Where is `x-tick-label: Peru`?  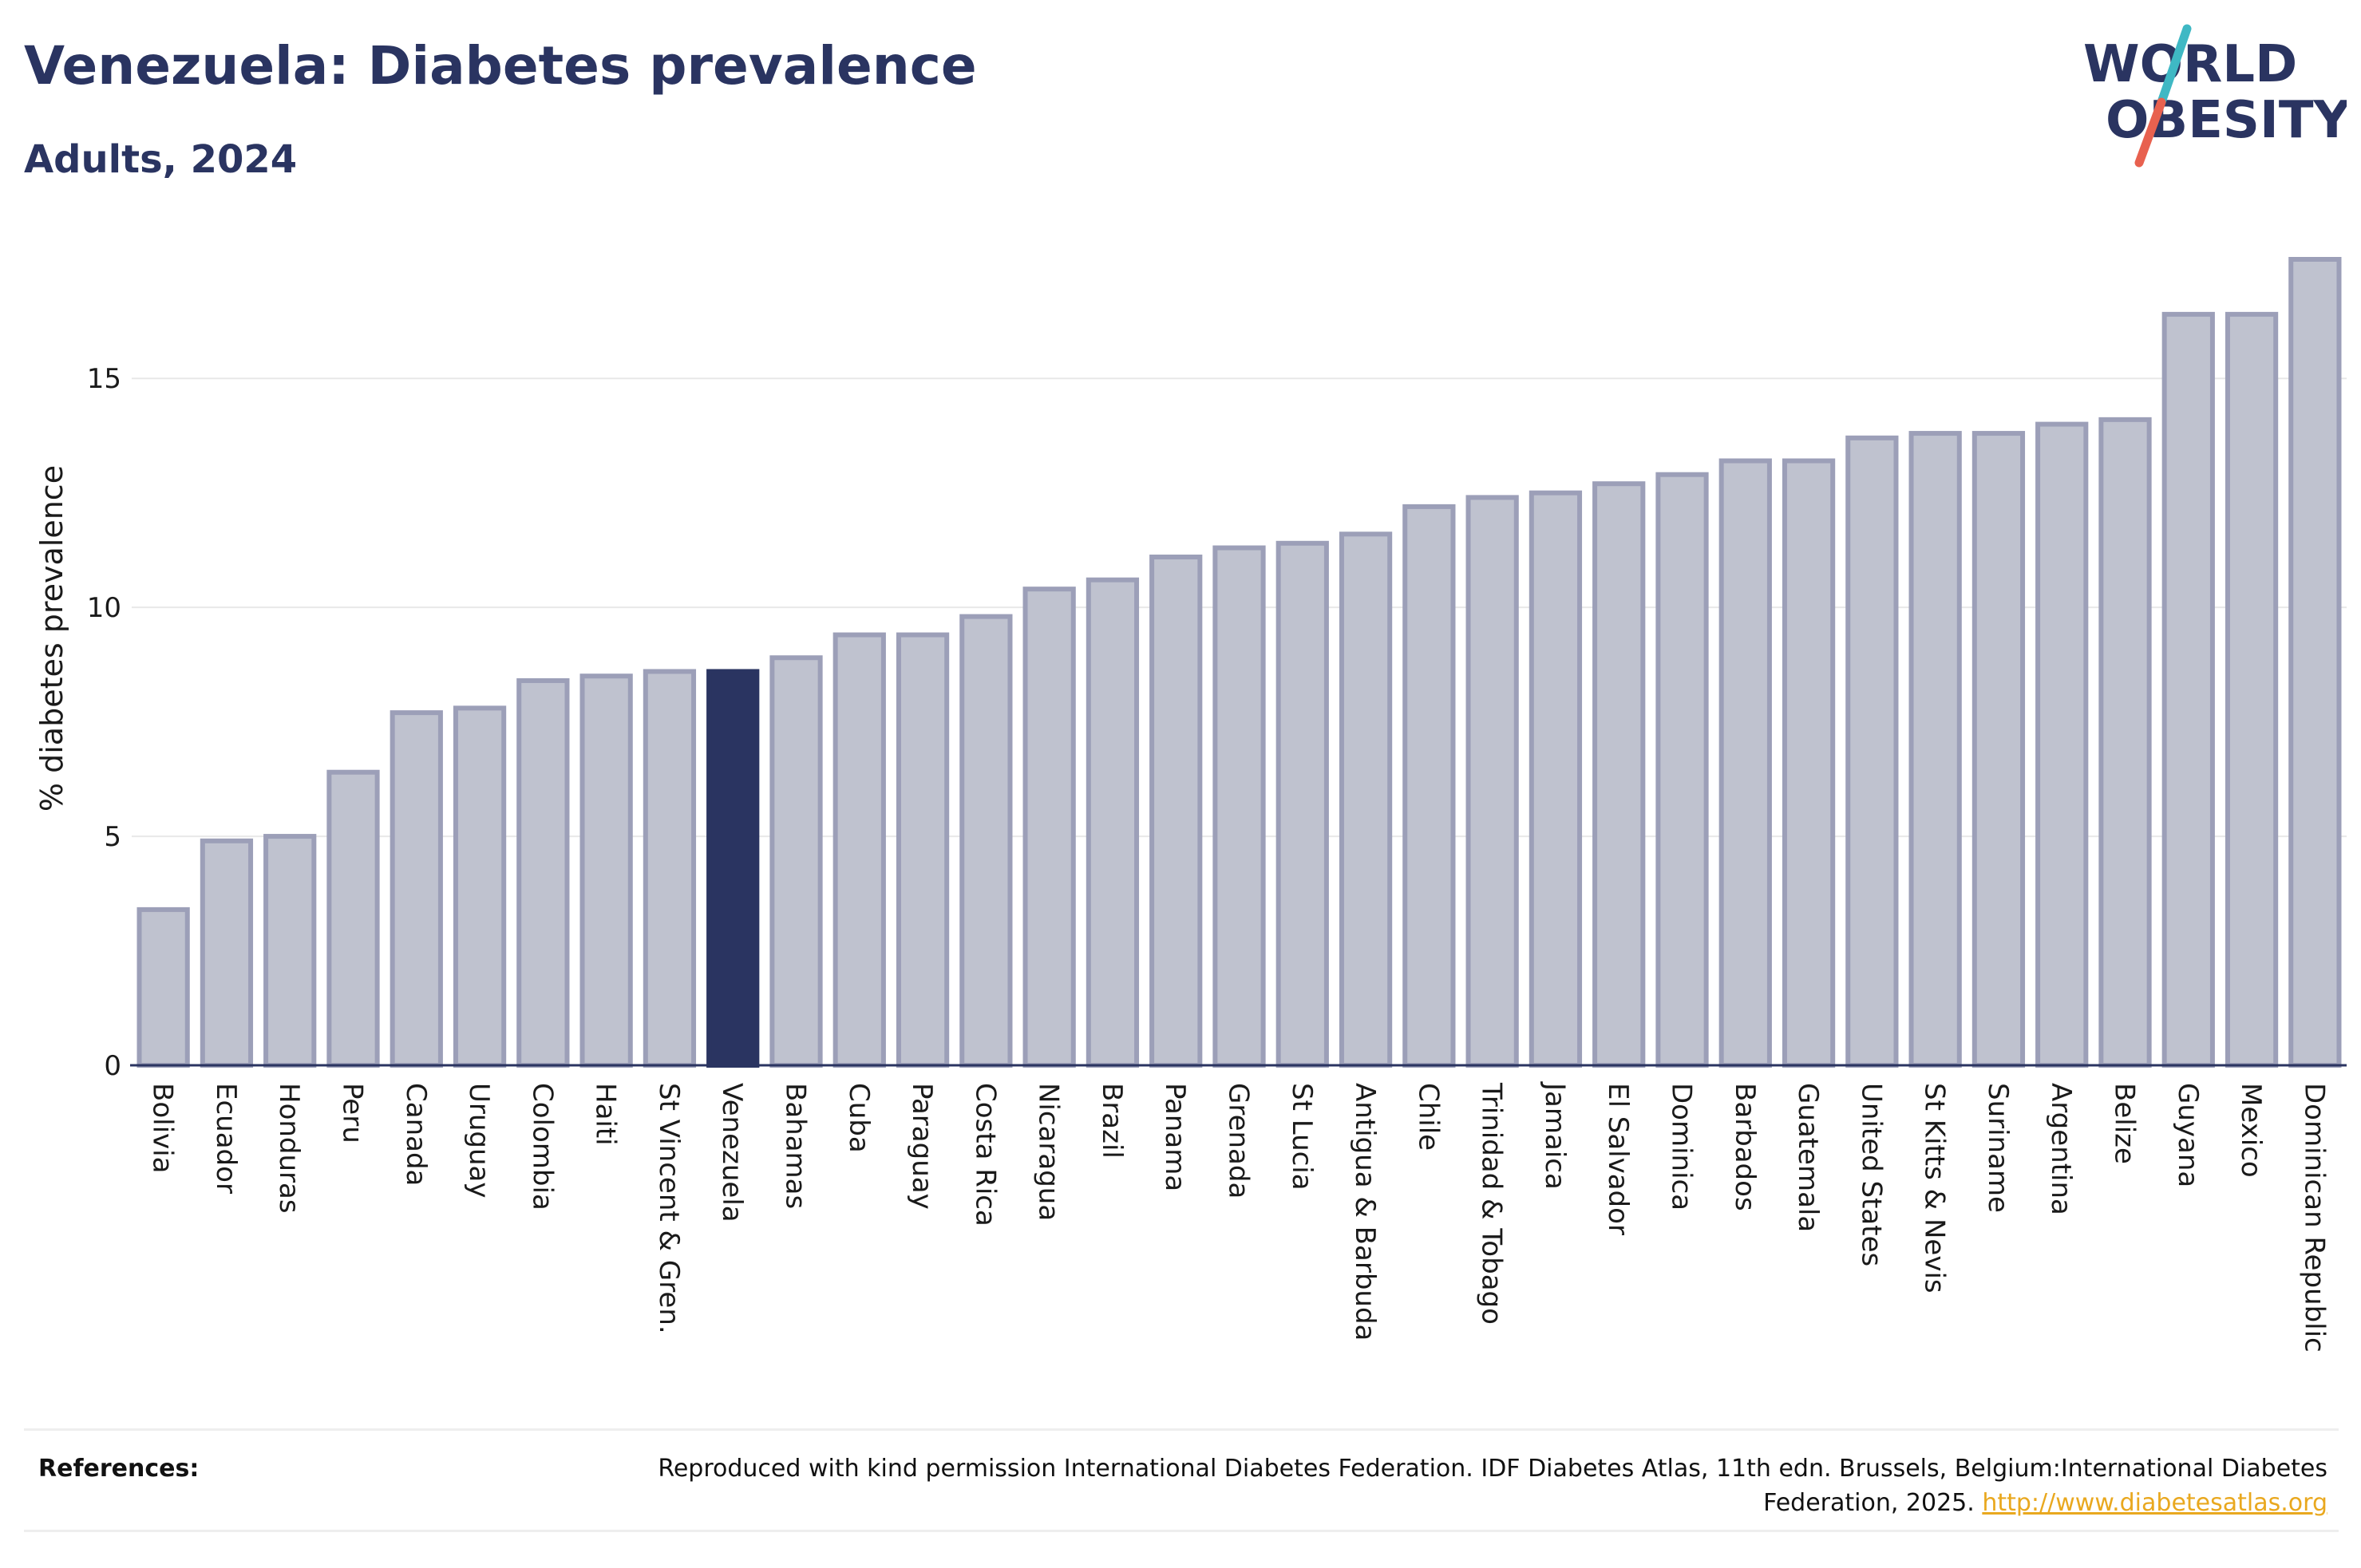
x-tick-label: Peru is located at coordinates (353, 1113).